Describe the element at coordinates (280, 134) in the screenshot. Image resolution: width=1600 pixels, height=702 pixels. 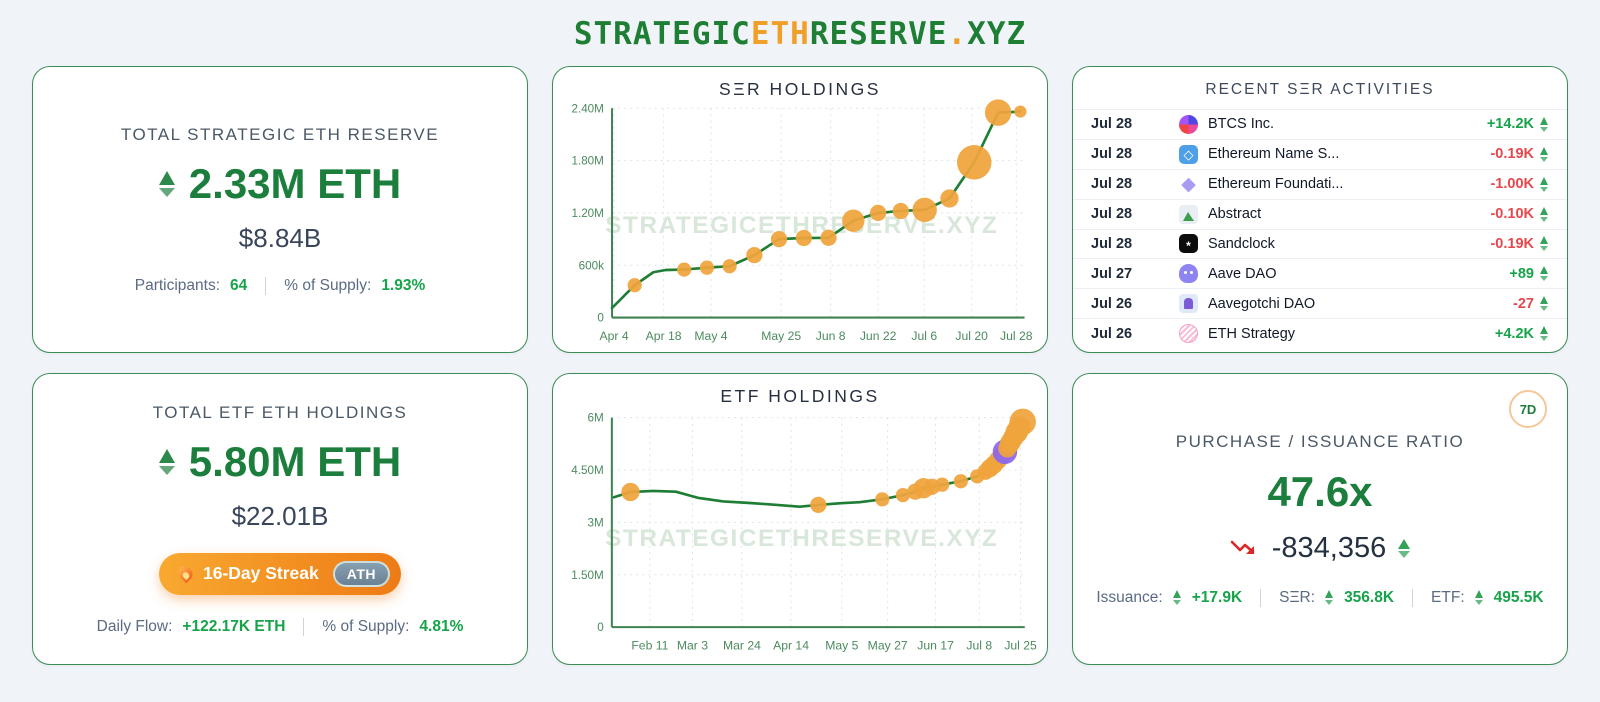
I see `total-ser-title: TOTAL STRATEGIC ETH RESERVE` at that location.